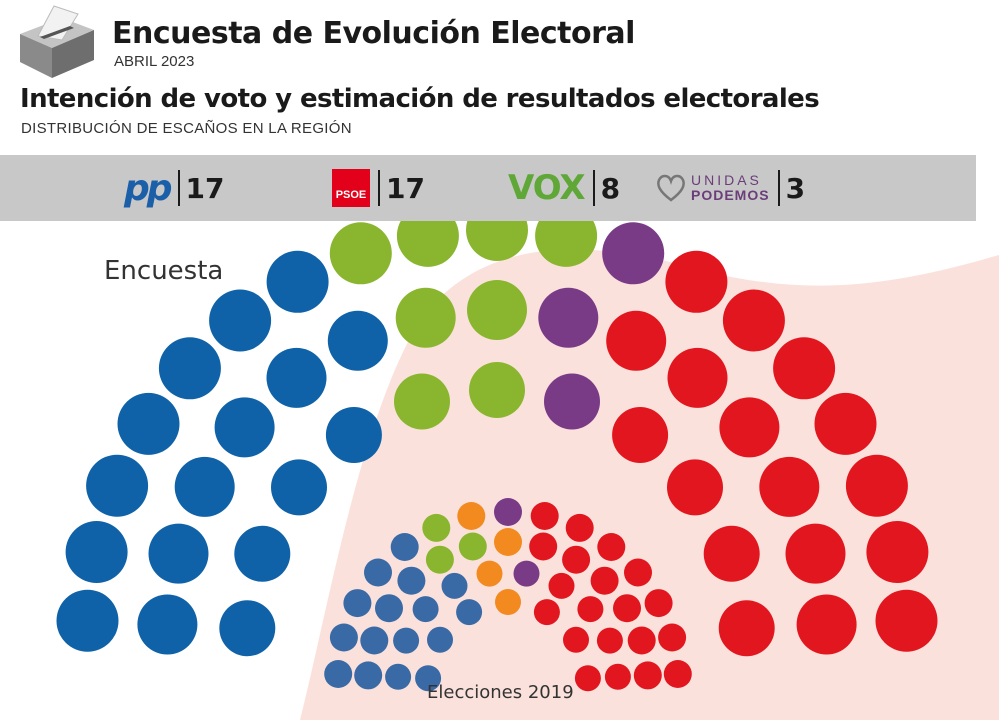 This screenshot has width=999, height=720. I want to click on party-pp: pp 17, so click(174, 188).